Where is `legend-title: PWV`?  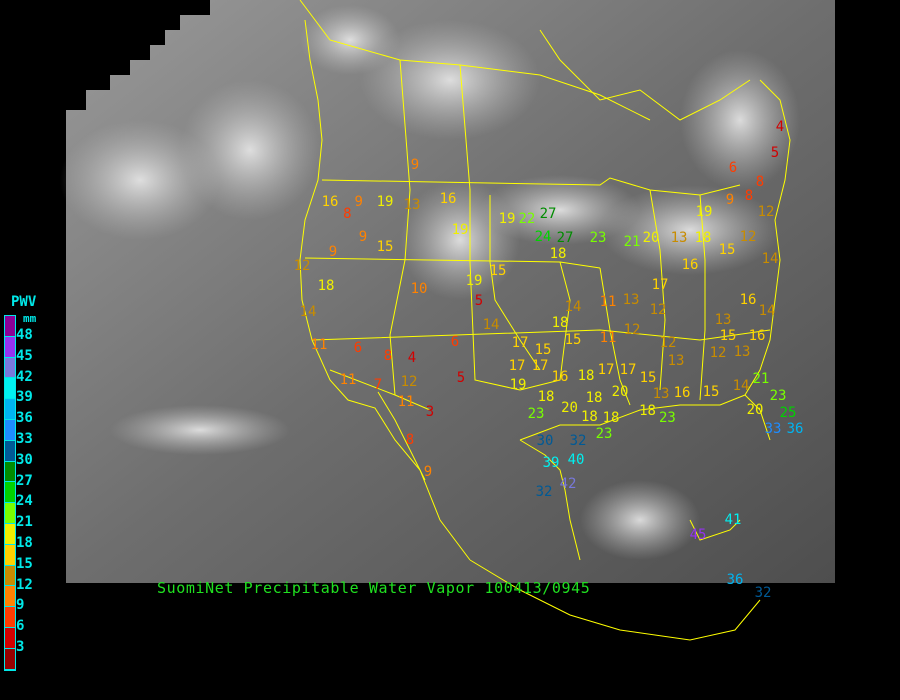
legend-title: PWV is located at coordinates (24, 302).